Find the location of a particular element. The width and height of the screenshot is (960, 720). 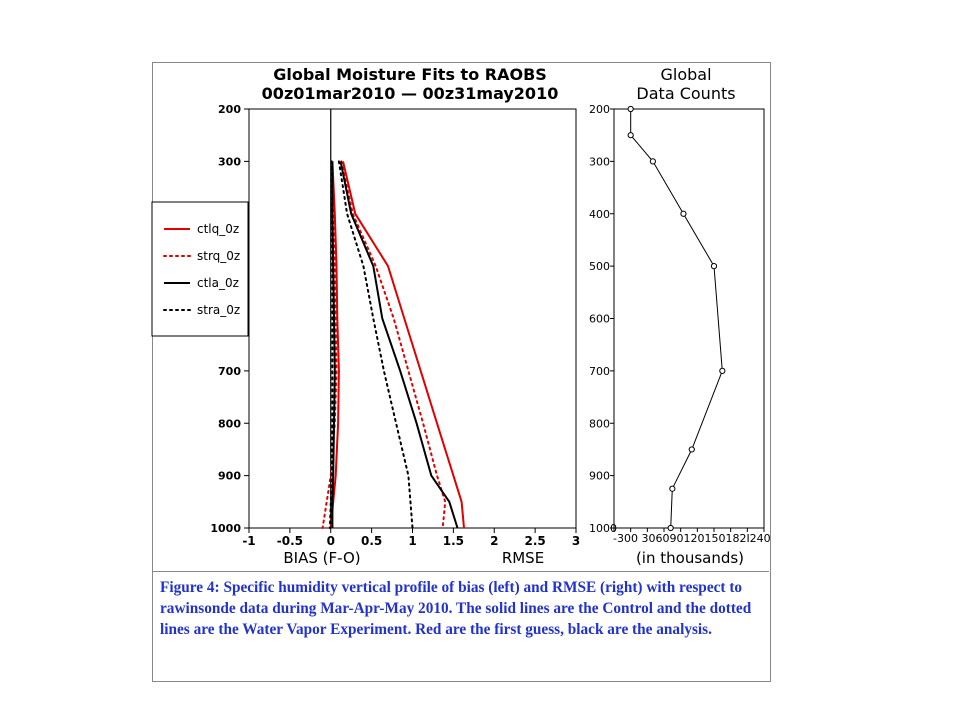

x-tick-label: 1 is located at coordinates (412, 541).